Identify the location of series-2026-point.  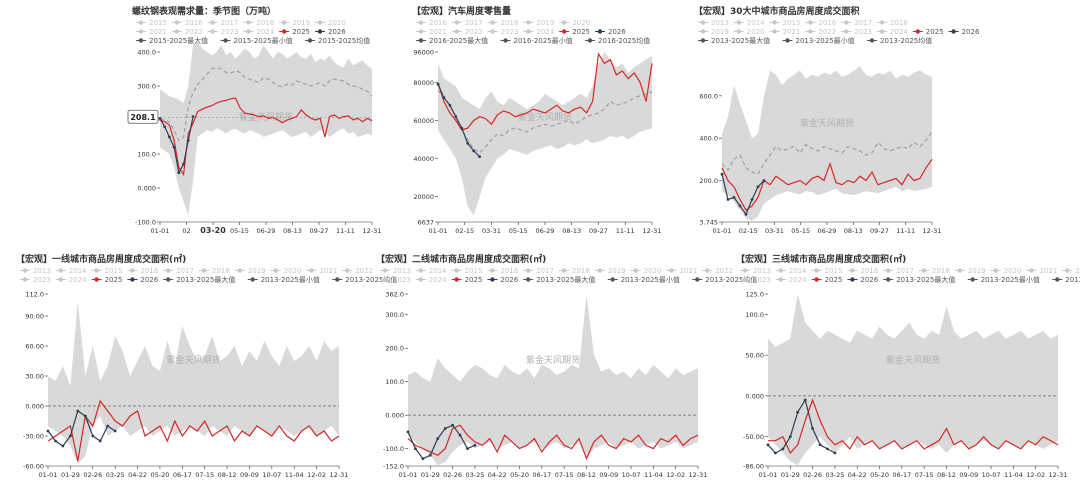
(169, 137).